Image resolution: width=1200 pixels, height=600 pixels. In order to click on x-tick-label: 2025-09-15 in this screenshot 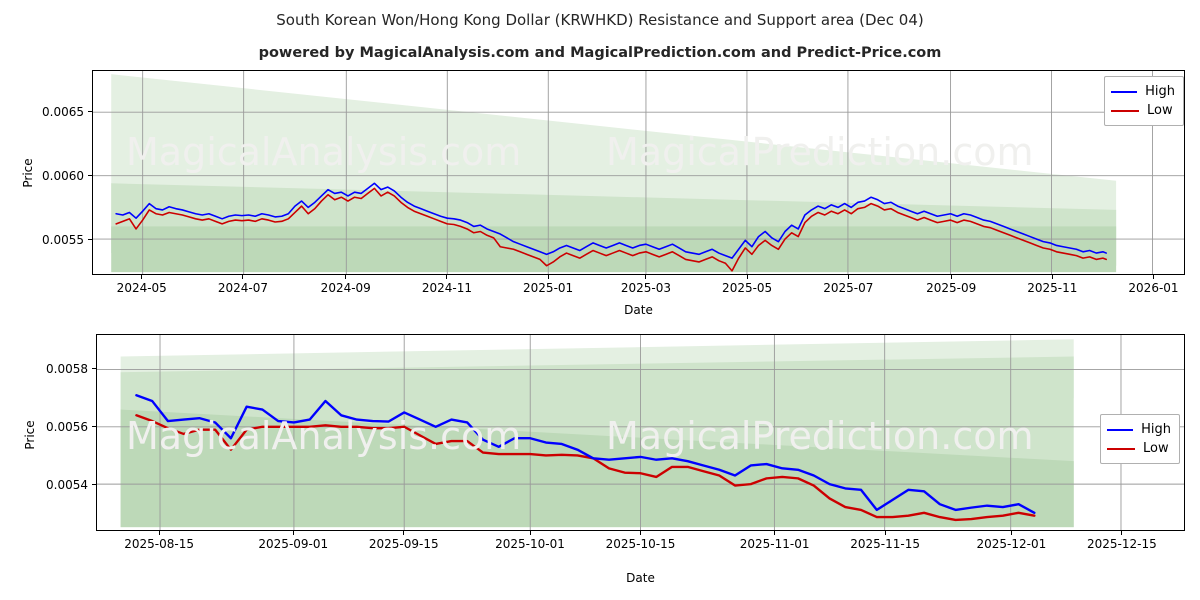, I will do `click(403, 544)`.